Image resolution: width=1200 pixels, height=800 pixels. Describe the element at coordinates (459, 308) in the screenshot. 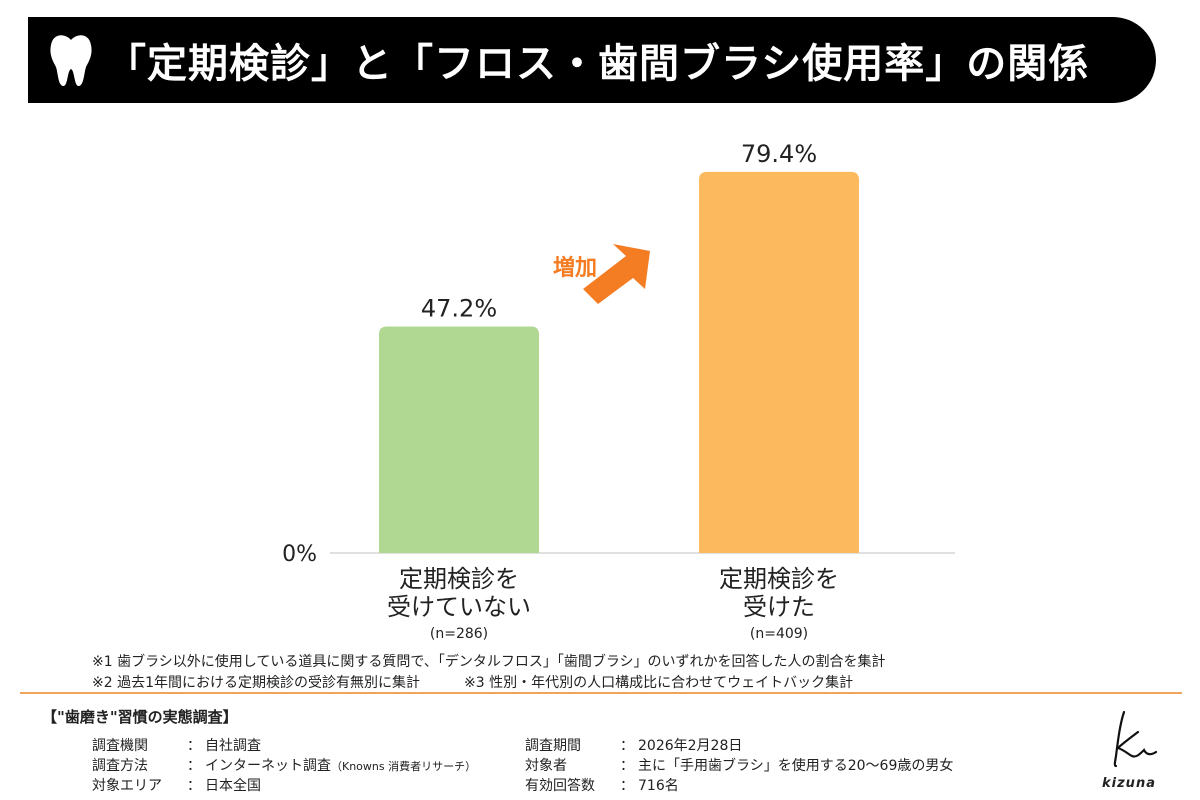

I see `data-label: 47.2%` at that location.